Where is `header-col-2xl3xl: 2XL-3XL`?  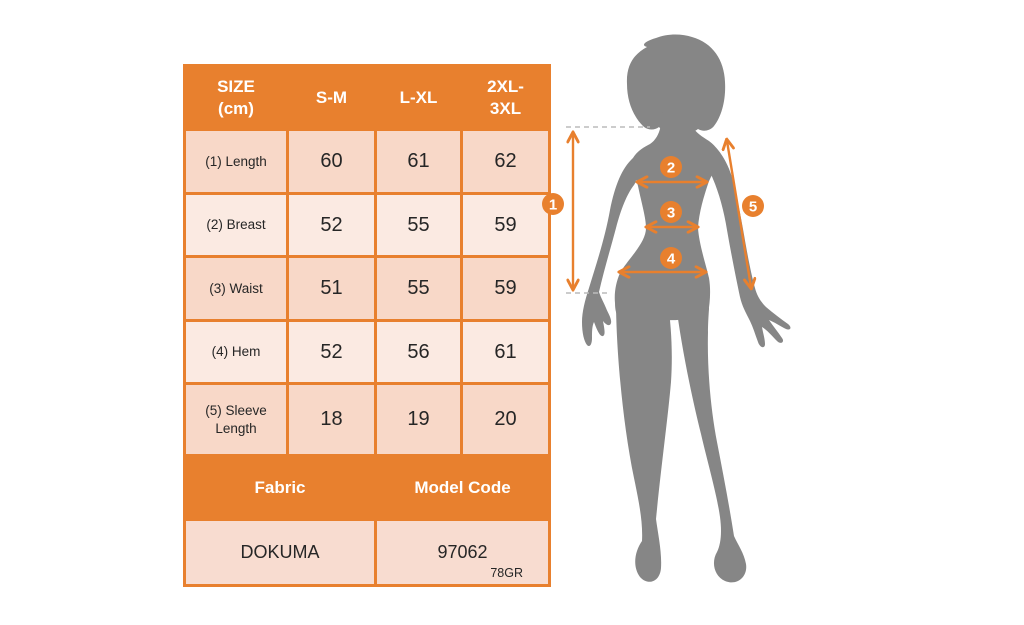 header-col-2xl3xl: 2XL-3XL is located at coordinates (505, 97).